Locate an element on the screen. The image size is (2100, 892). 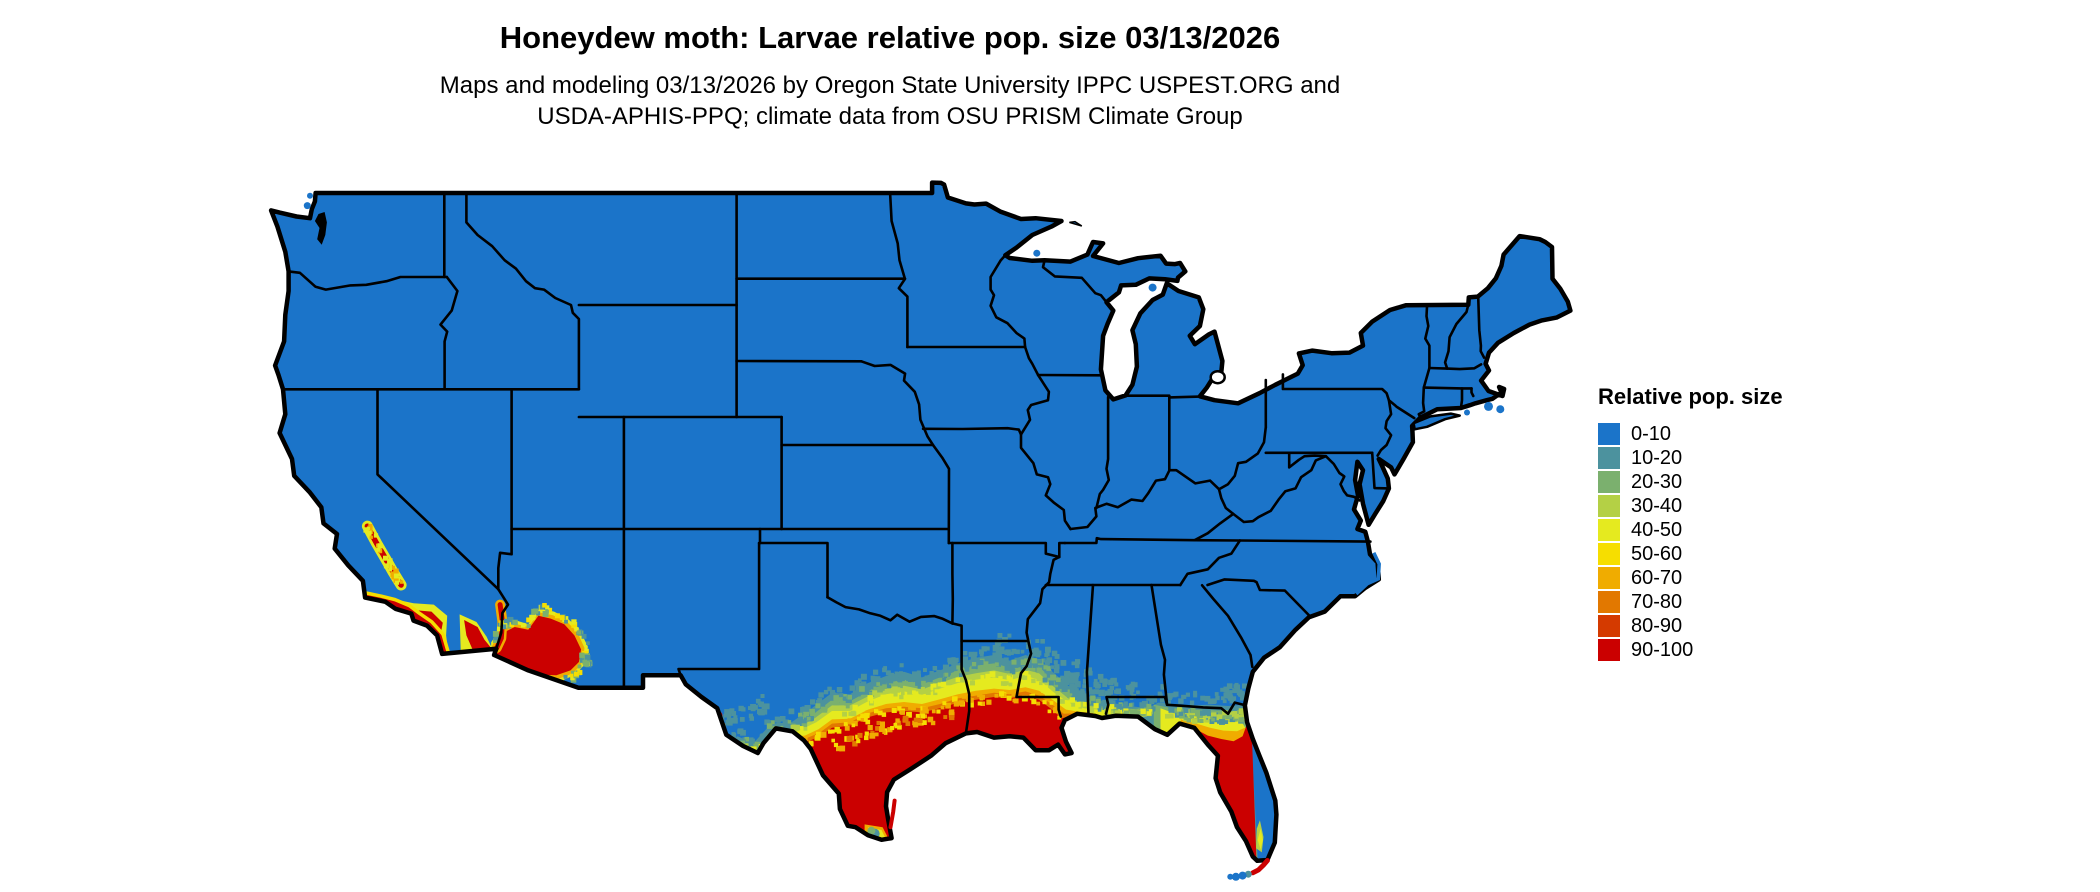
legend-item: 10-20 is located at coordinates (1690, 458).